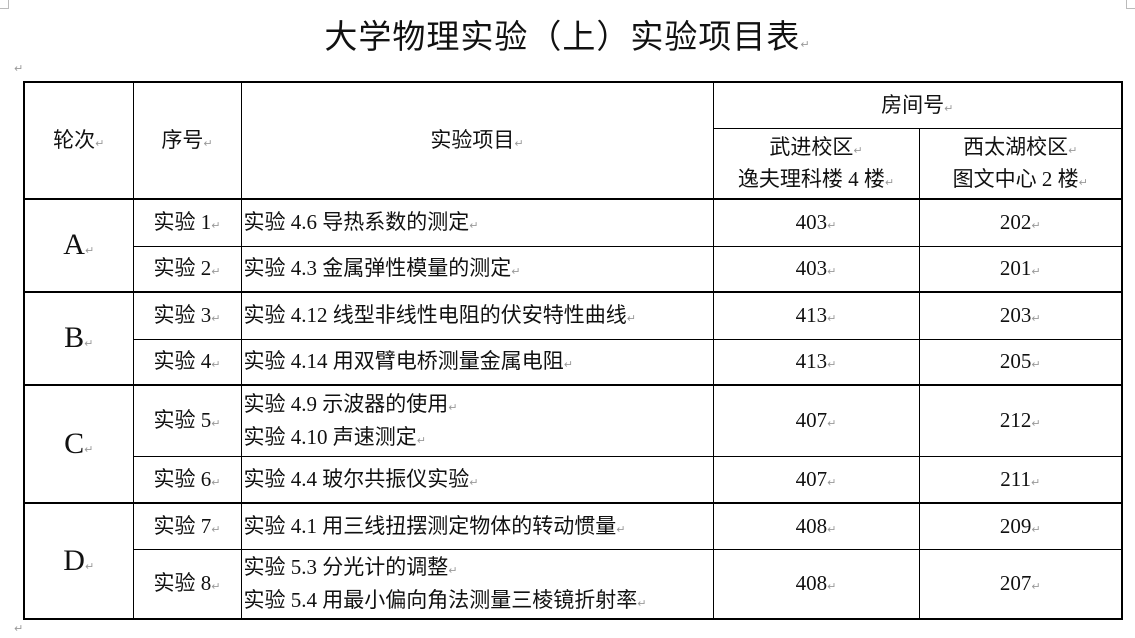 This screenshot has width=1135, height=638. Describe the element at coordinates (187, 315) in the screenshot. I see `seq-cell: 实验 3↵` at that location.